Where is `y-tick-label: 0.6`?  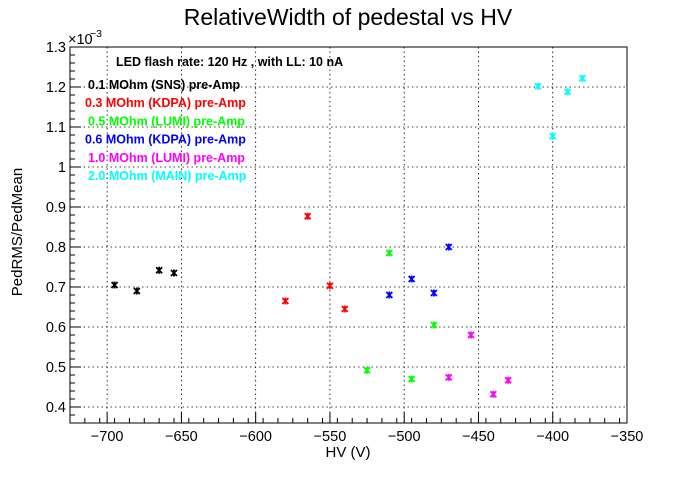
y-tick-label: 0.6 is located at coordinates (56, 328).